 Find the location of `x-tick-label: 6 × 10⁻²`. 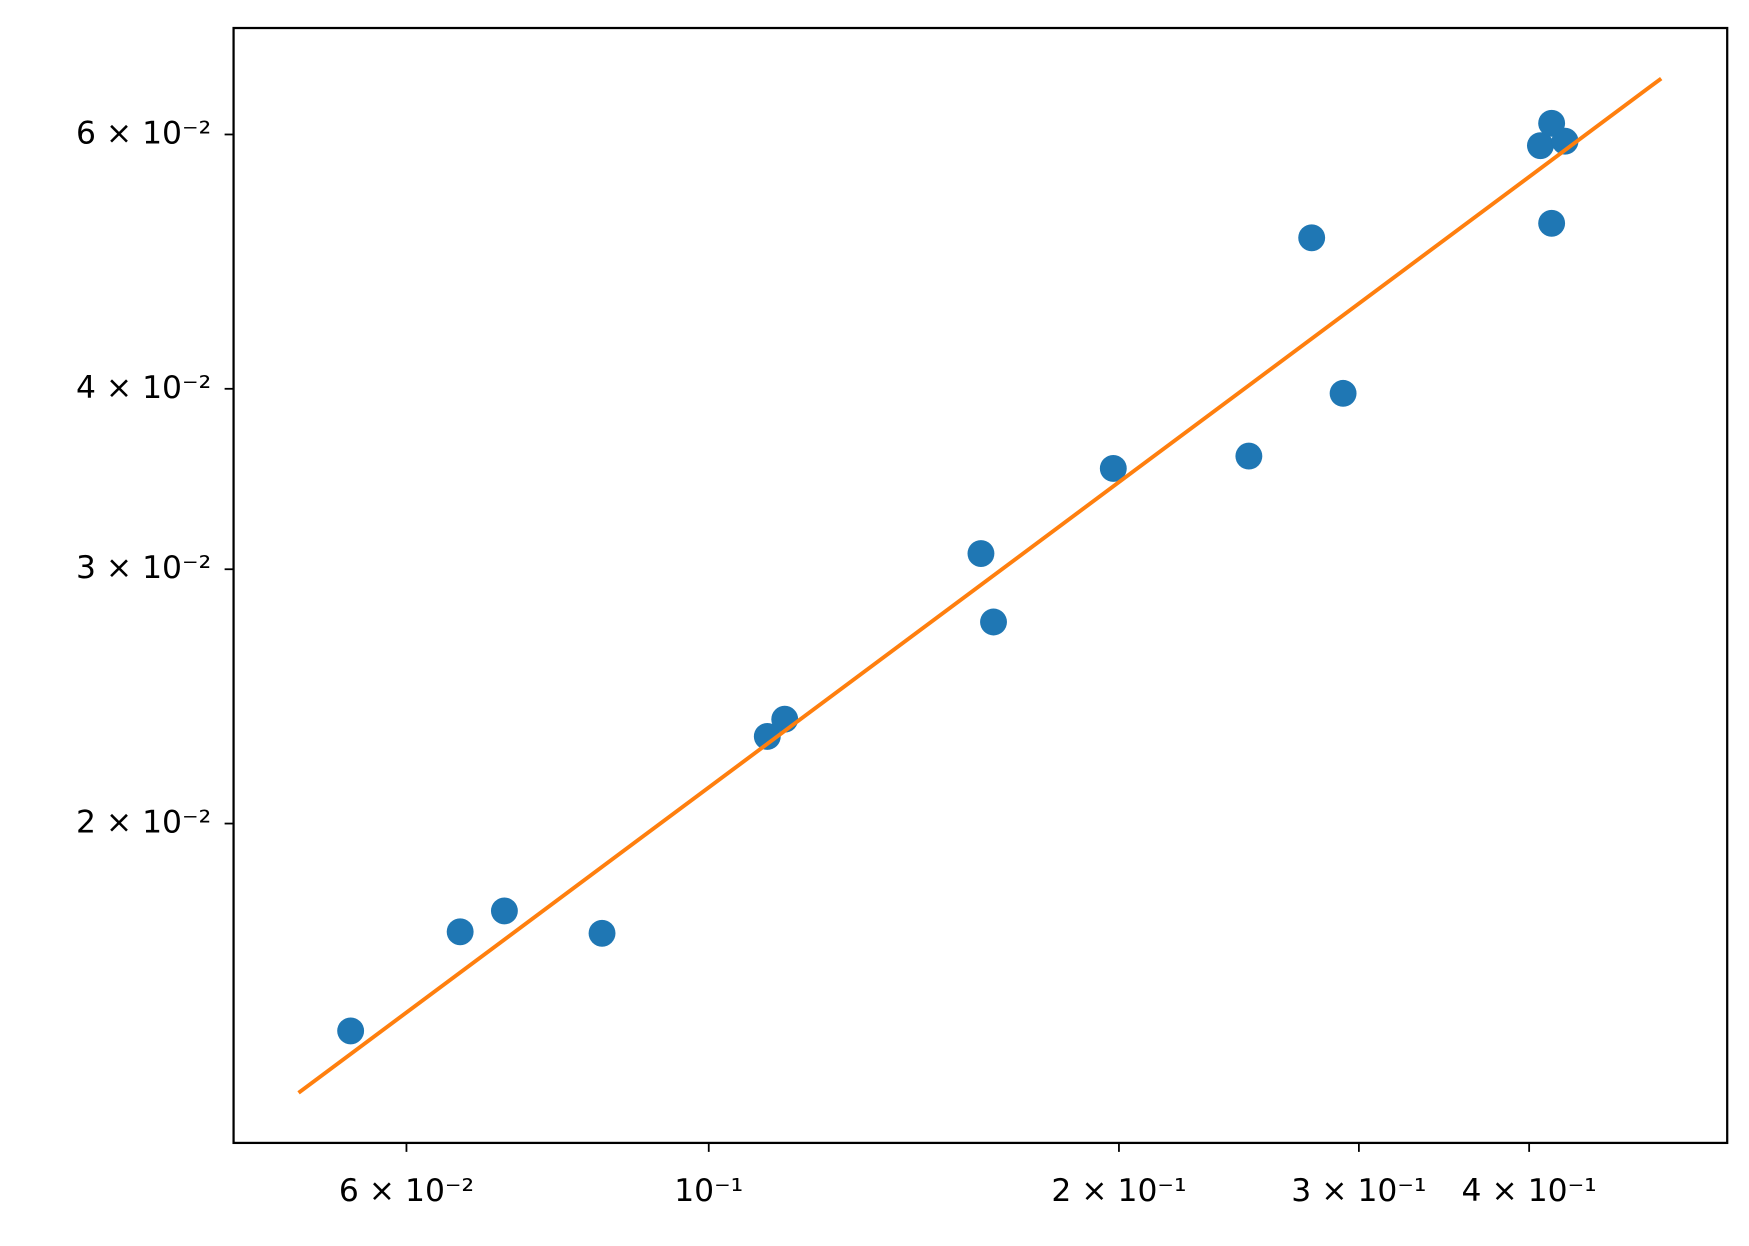

x-tick-label: 6 × 10⁻² is located at coordinates (406, 1191).